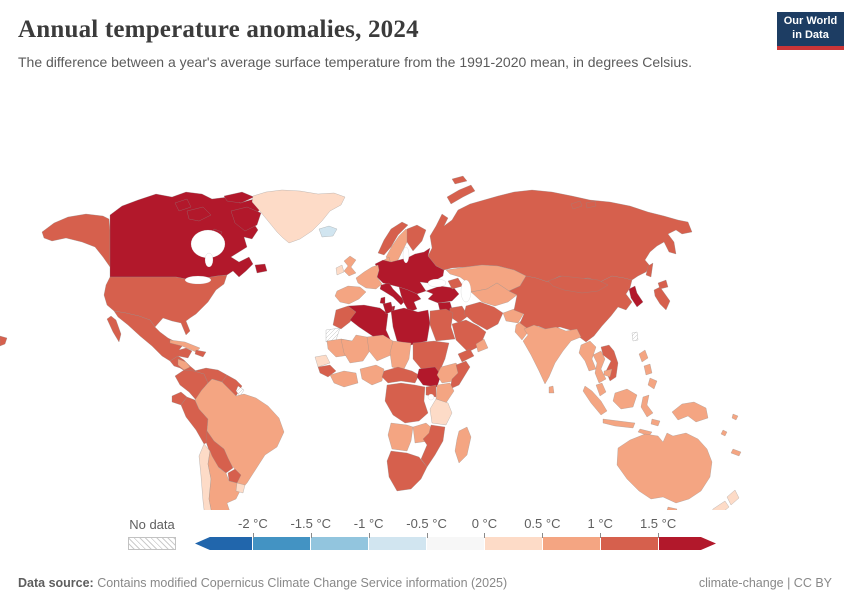 This screenshot has width=850, height=600. I want to click on country-mexico, so click(153, 336).